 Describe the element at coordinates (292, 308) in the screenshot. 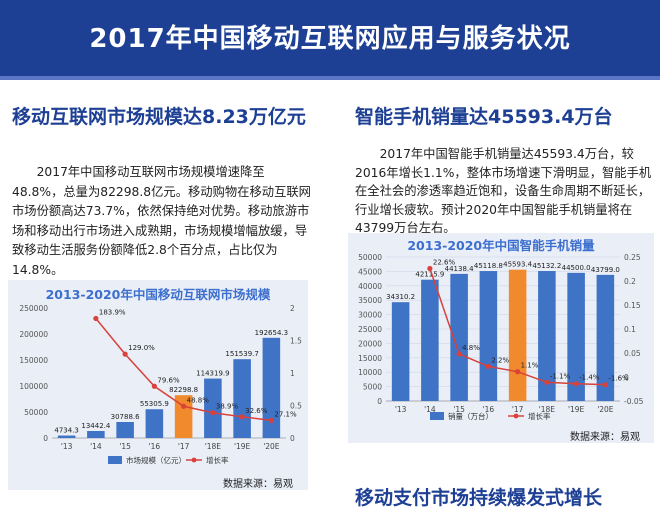

I see `y2-tick-label: 2` at that location.